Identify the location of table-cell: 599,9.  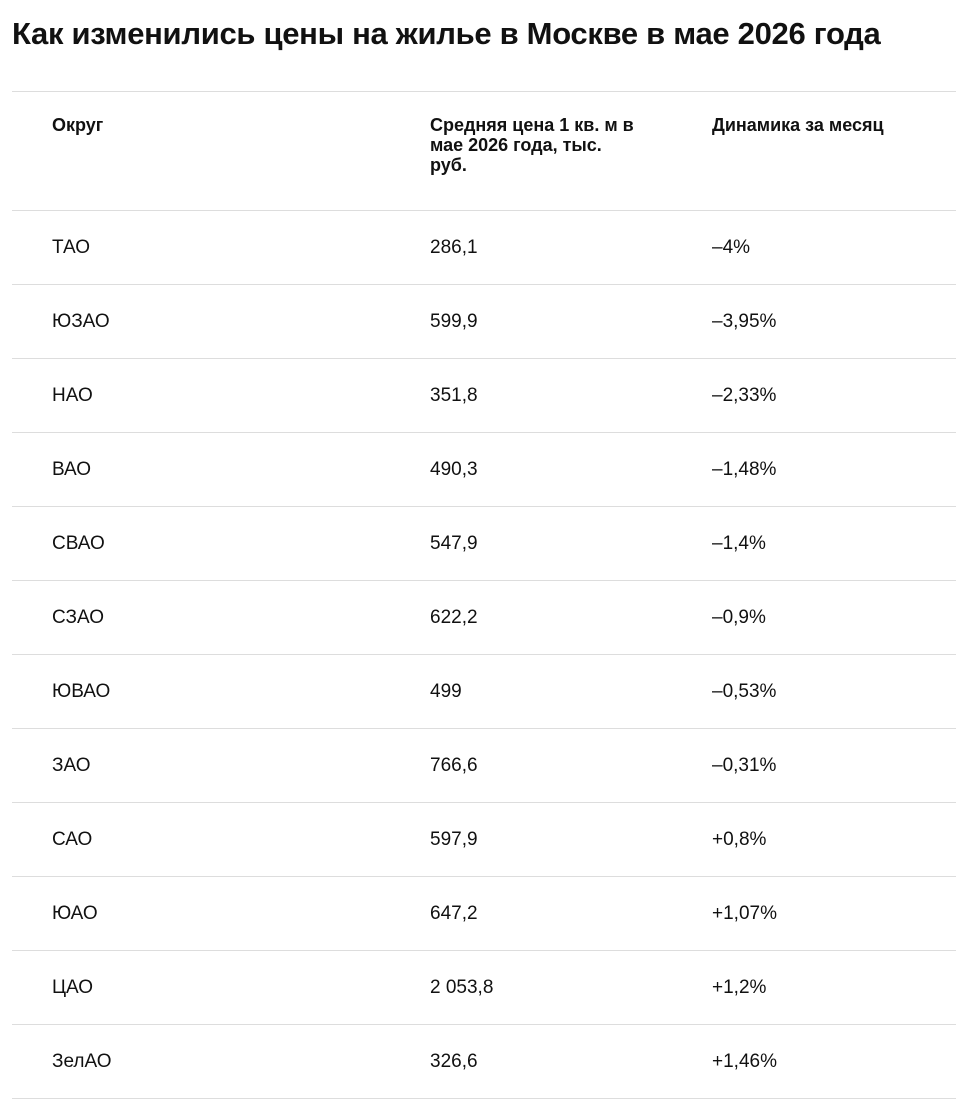
(454, 321).